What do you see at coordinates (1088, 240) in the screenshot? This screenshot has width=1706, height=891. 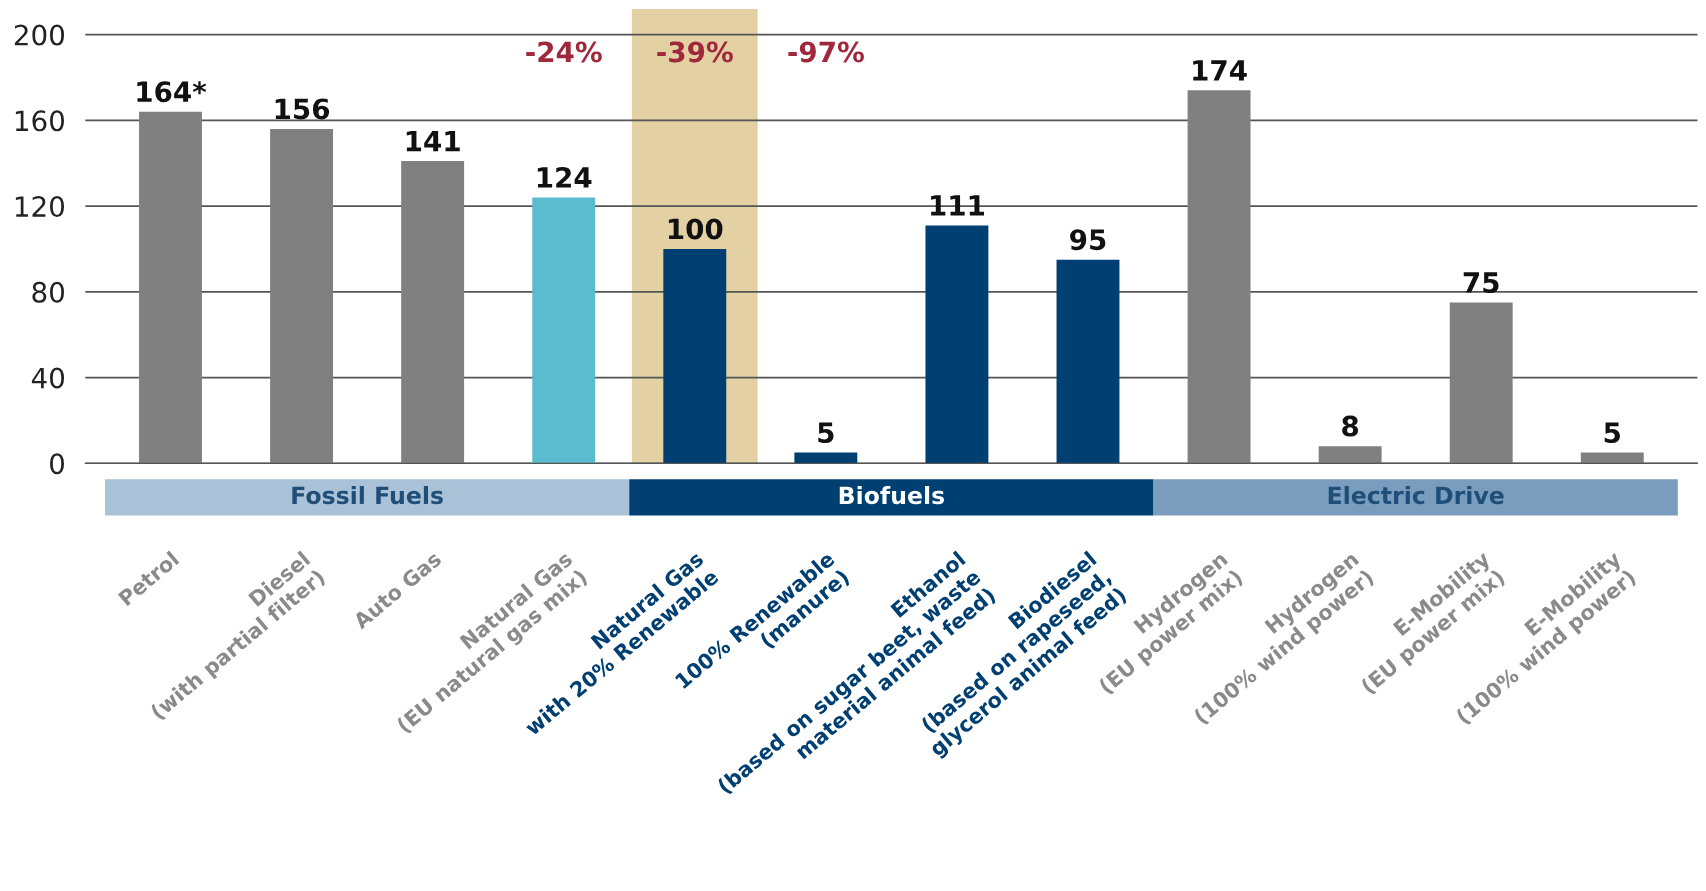 I see `data-label: 95` at bounding box center [1088, 240].